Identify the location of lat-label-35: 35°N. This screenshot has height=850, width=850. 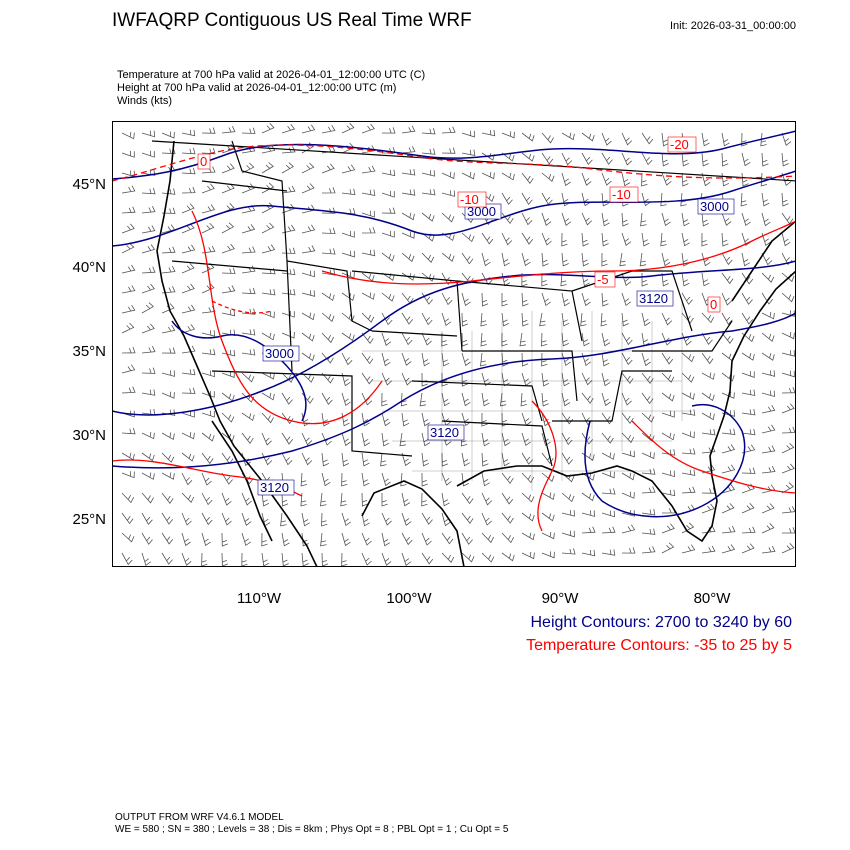
(89, 351).